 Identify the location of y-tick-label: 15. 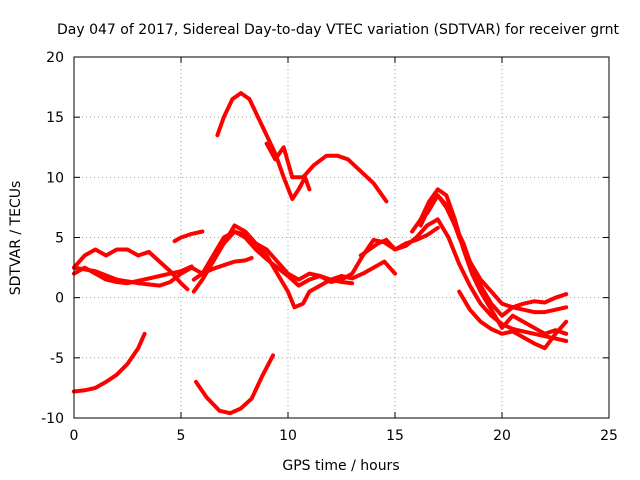
(55, 118).